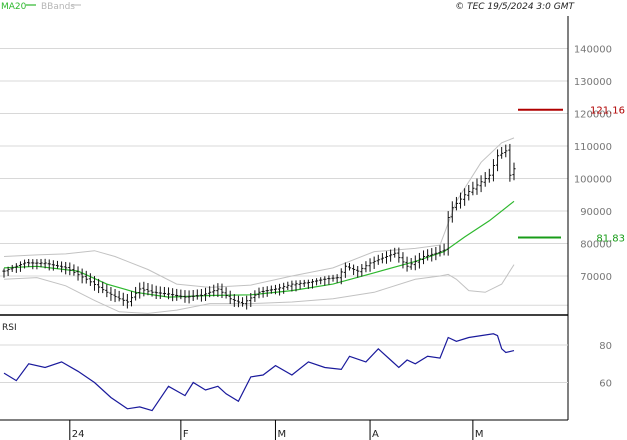  Describe the element at coordinates (593, 82) in the screenshot. I see `price-y-tick-label: 130000` at that location.